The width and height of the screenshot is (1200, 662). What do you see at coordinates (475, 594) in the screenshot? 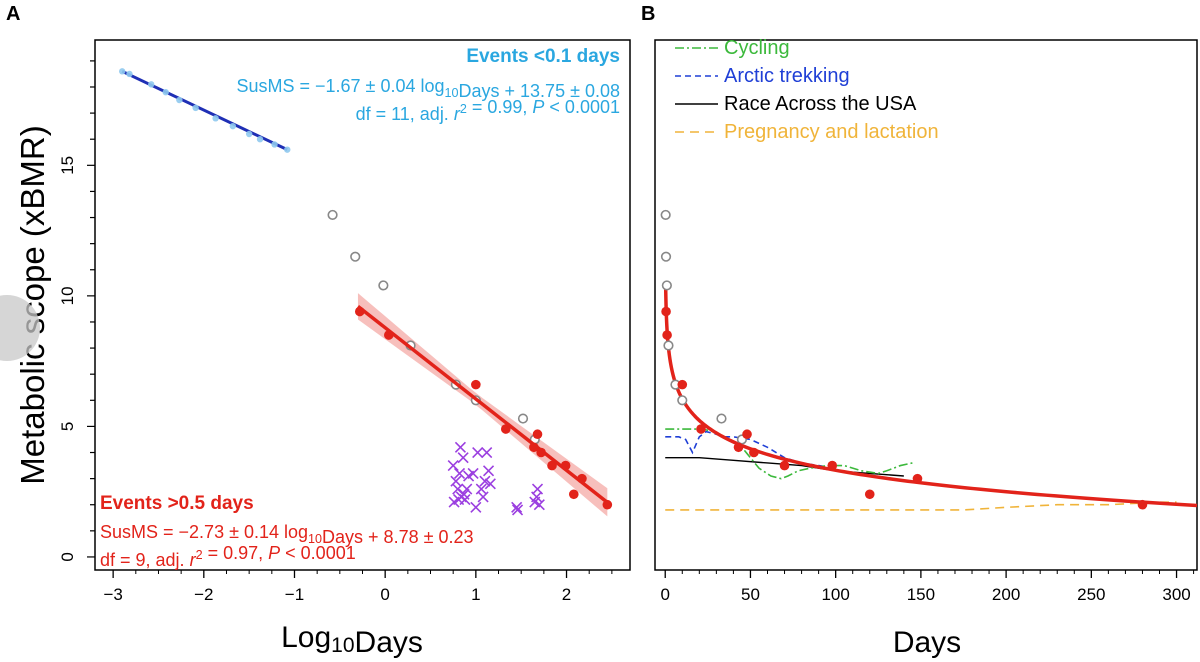
I see `x-tick-label-a: 1` at bounding box center [475, 594].